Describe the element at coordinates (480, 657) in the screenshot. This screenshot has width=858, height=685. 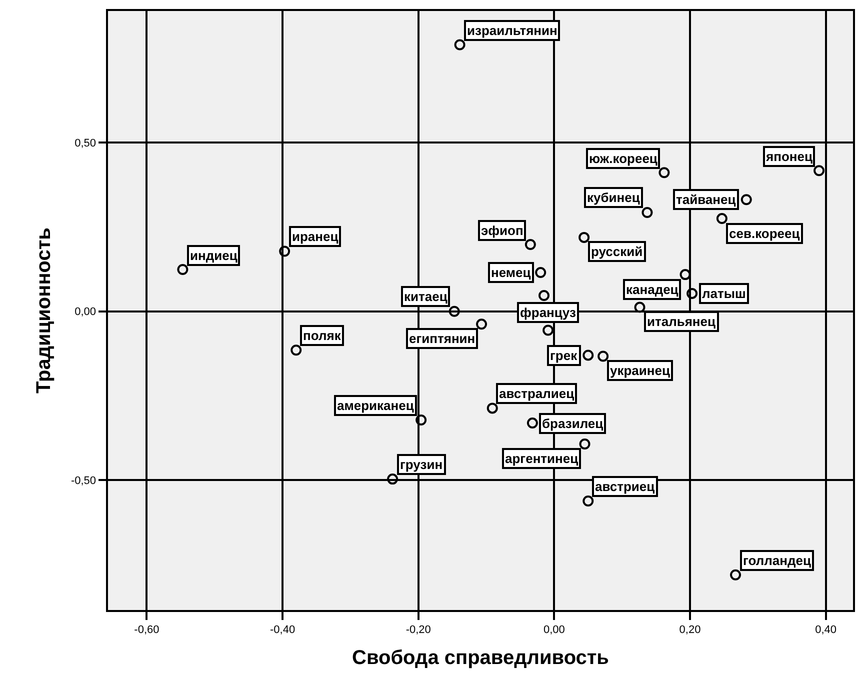
I see `x-axis-title: Свобода справедливость` at that location.